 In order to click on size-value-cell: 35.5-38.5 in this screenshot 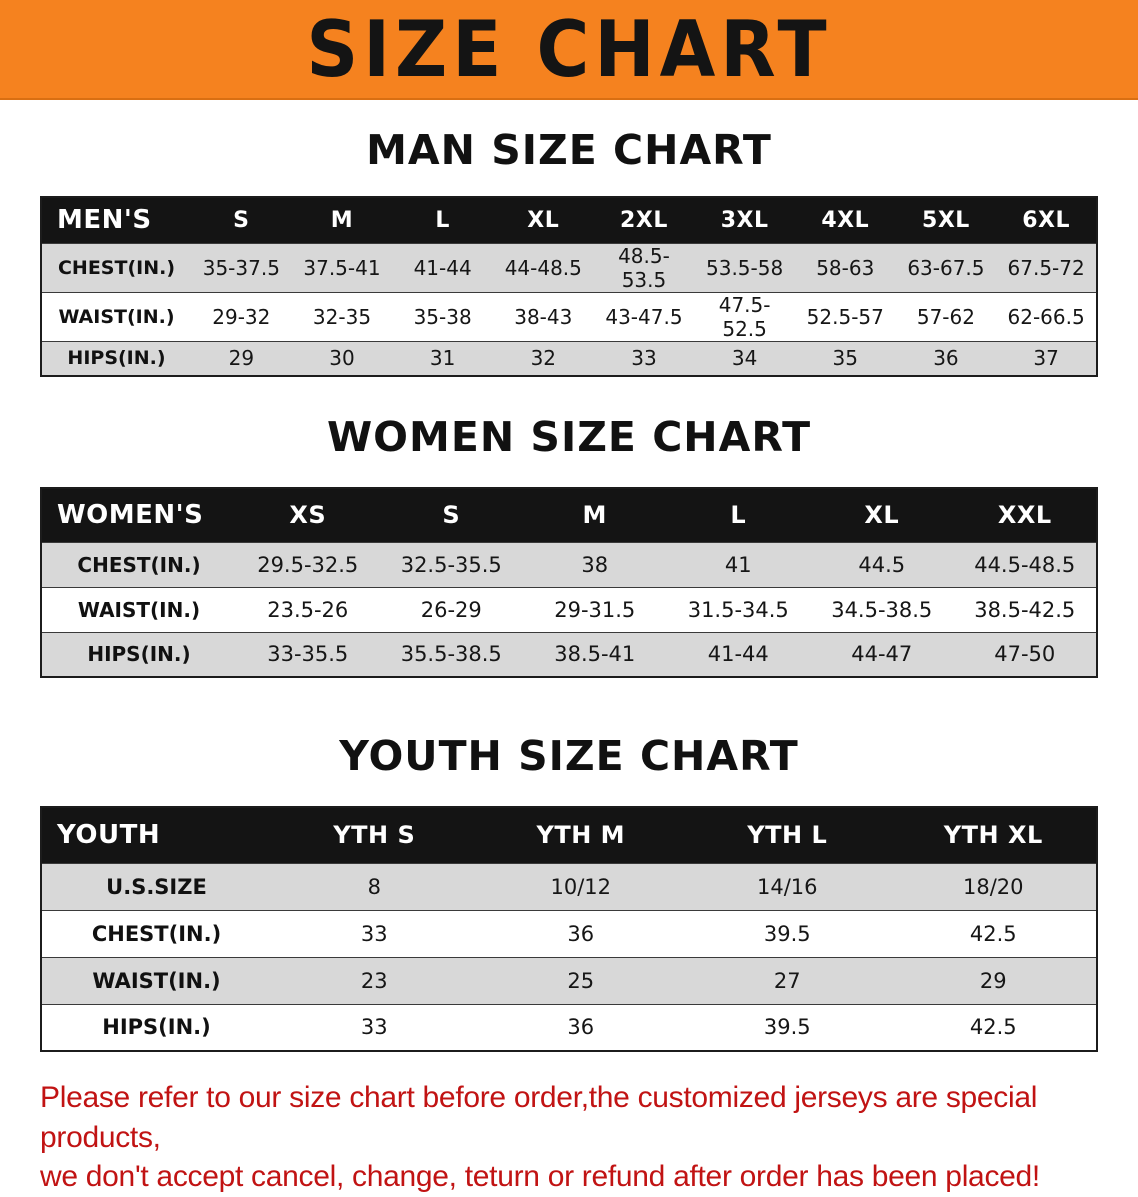, I will do `click(451, 654)`.